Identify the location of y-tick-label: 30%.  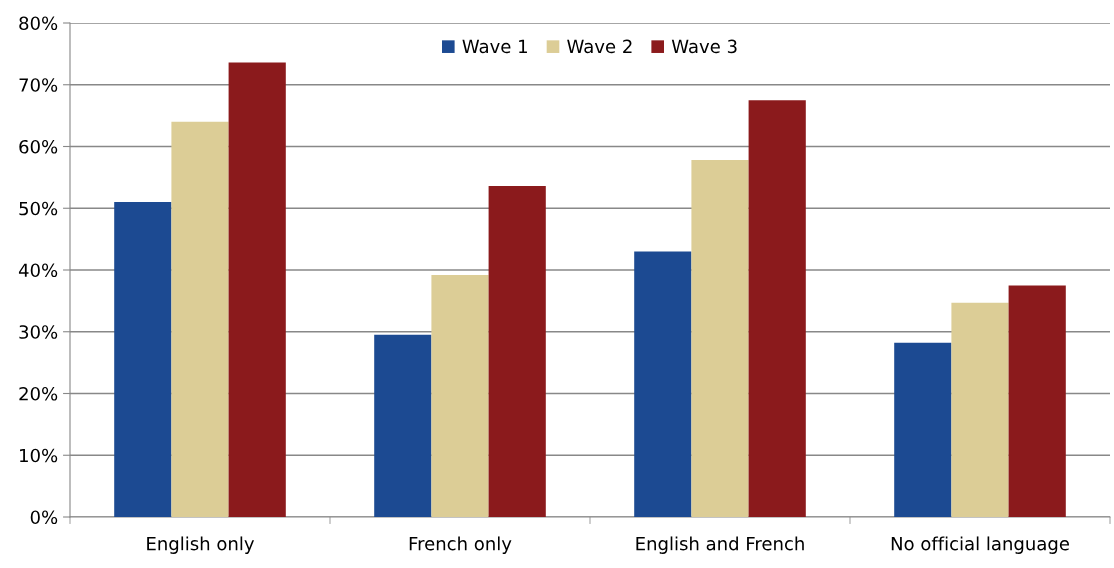
(38, 332).